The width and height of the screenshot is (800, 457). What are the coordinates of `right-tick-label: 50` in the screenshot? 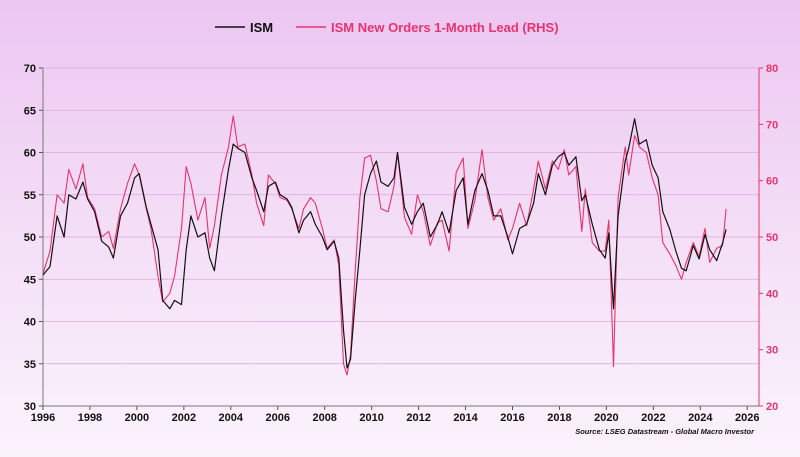 It's located at (772, 238).